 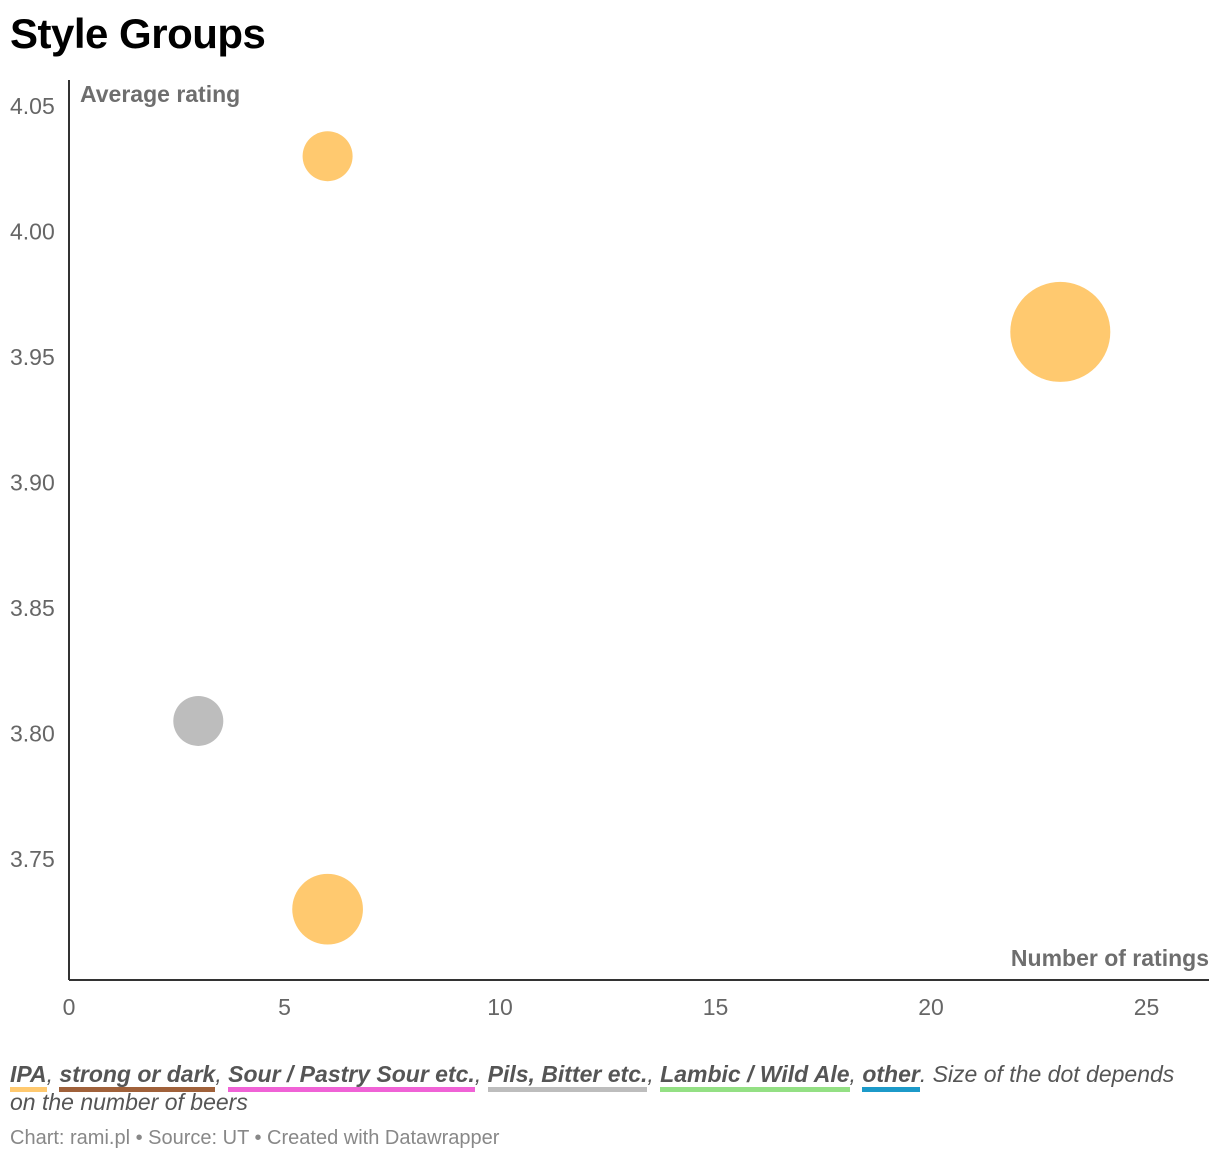 What do you see at coordinates (891, 1076) in the screenshot?
I see `legend-item-other: other` at bounding box center [891, 1076].